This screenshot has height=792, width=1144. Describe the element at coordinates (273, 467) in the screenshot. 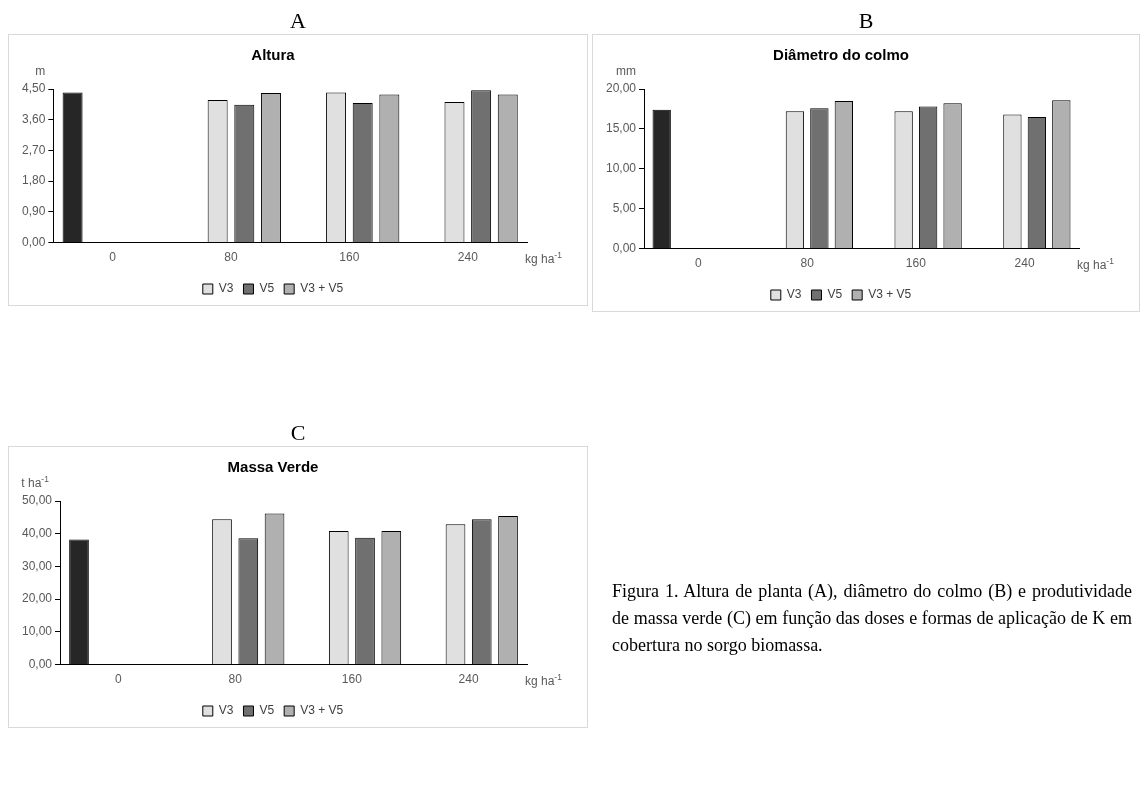

I see `chart-title: Massa Verde` at that location.